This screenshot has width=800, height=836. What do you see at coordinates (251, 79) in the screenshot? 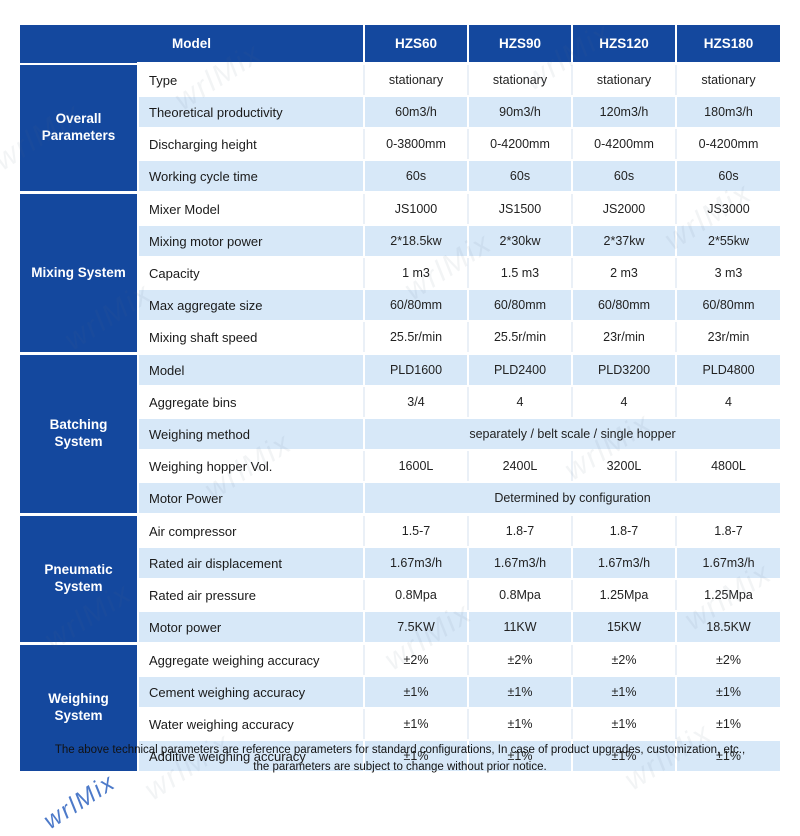
I see `param-label: Type` at bounding box center [251, 79].